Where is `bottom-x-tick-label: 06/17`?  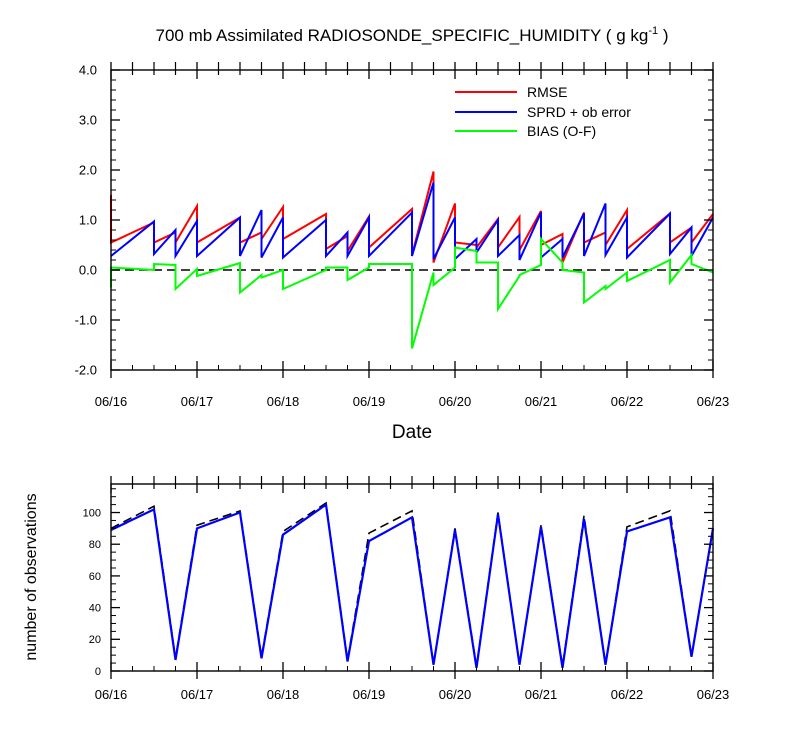 bottom-x-tick-label: 06/17 is located at coordinates (197, 694).